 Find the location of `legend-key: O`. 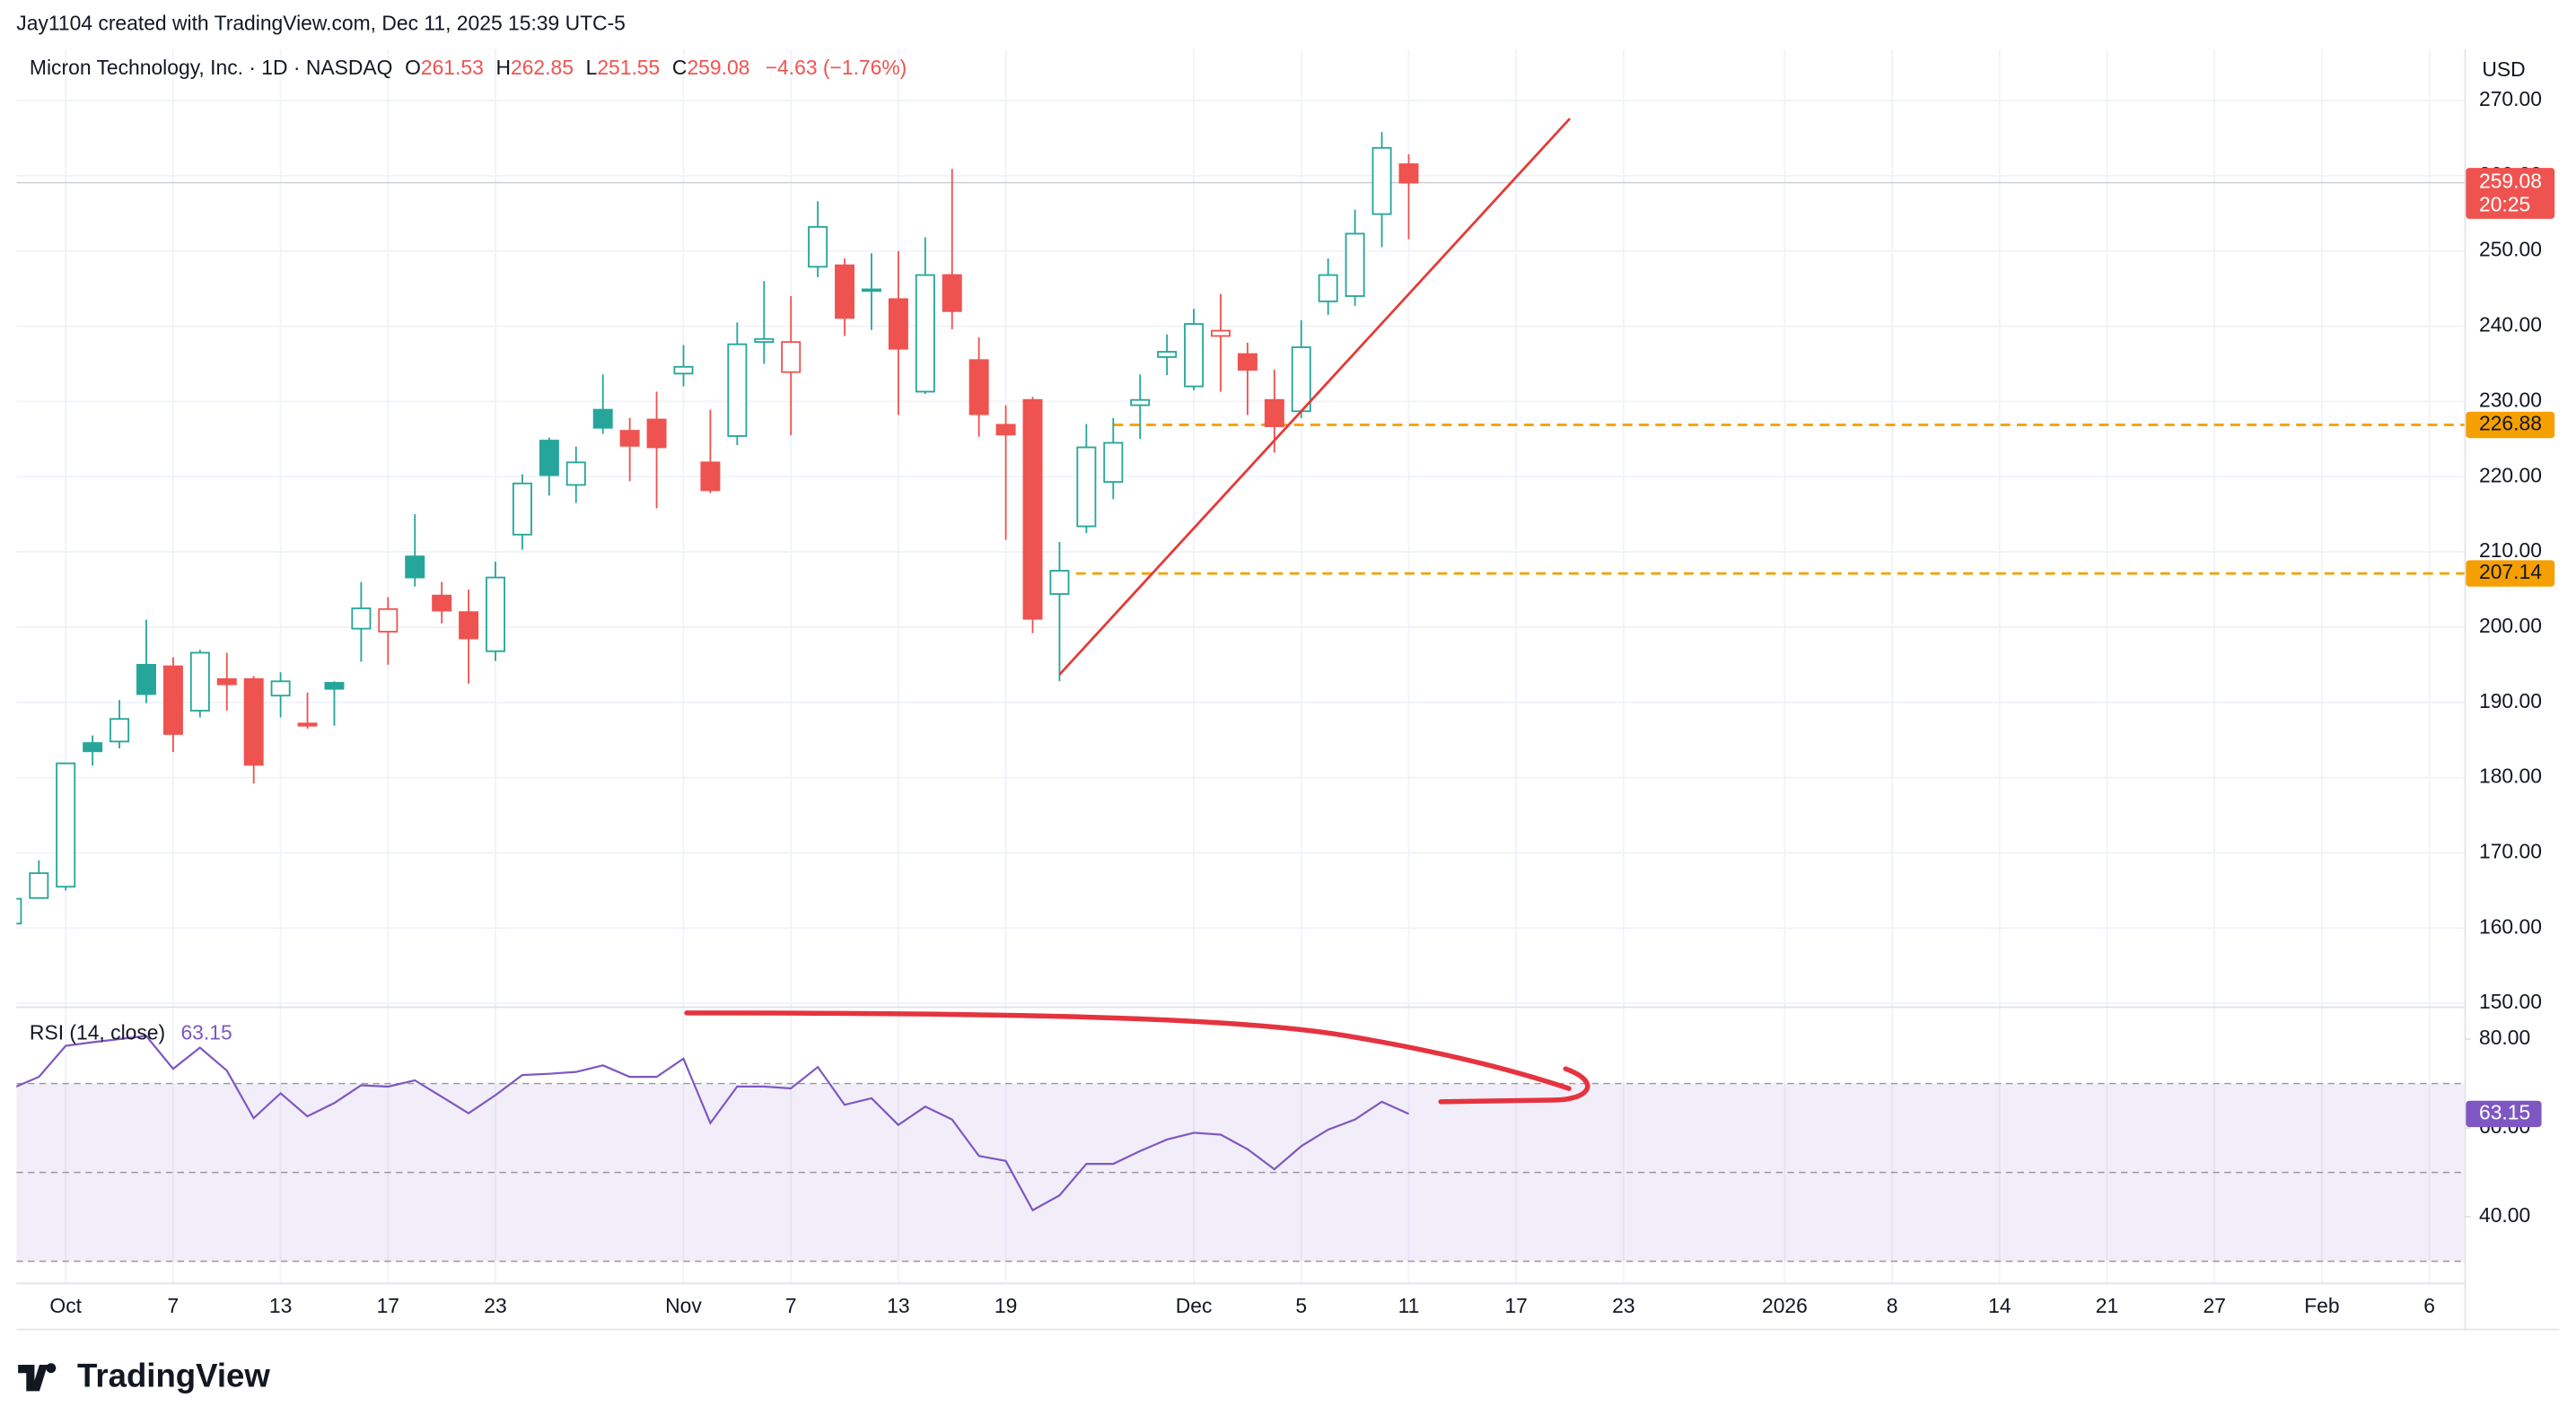

legend-key: O is located at coordinates (413, 67).